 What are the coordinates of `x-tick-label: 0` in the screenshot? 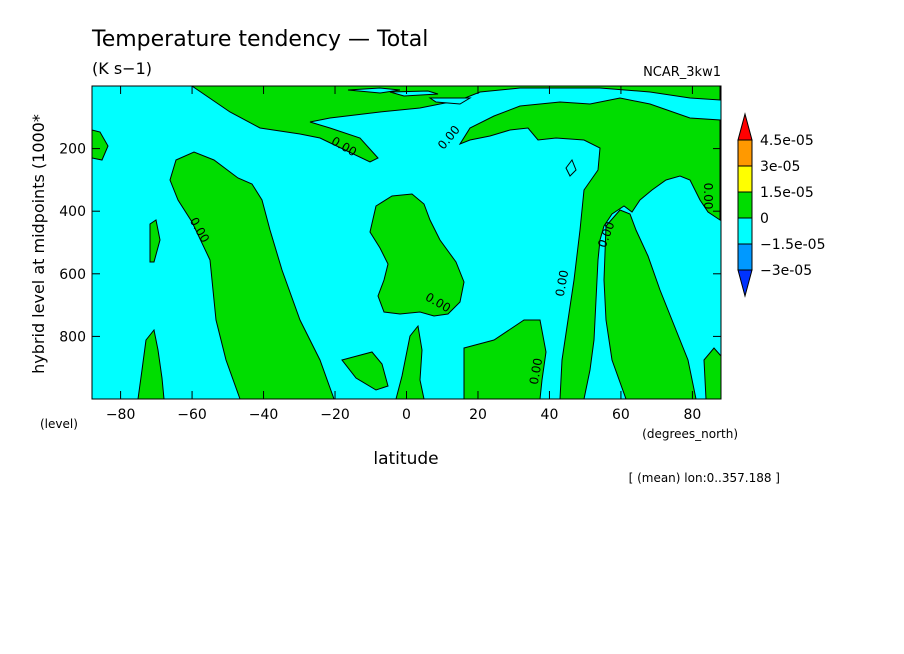 It's located at (406, 415).